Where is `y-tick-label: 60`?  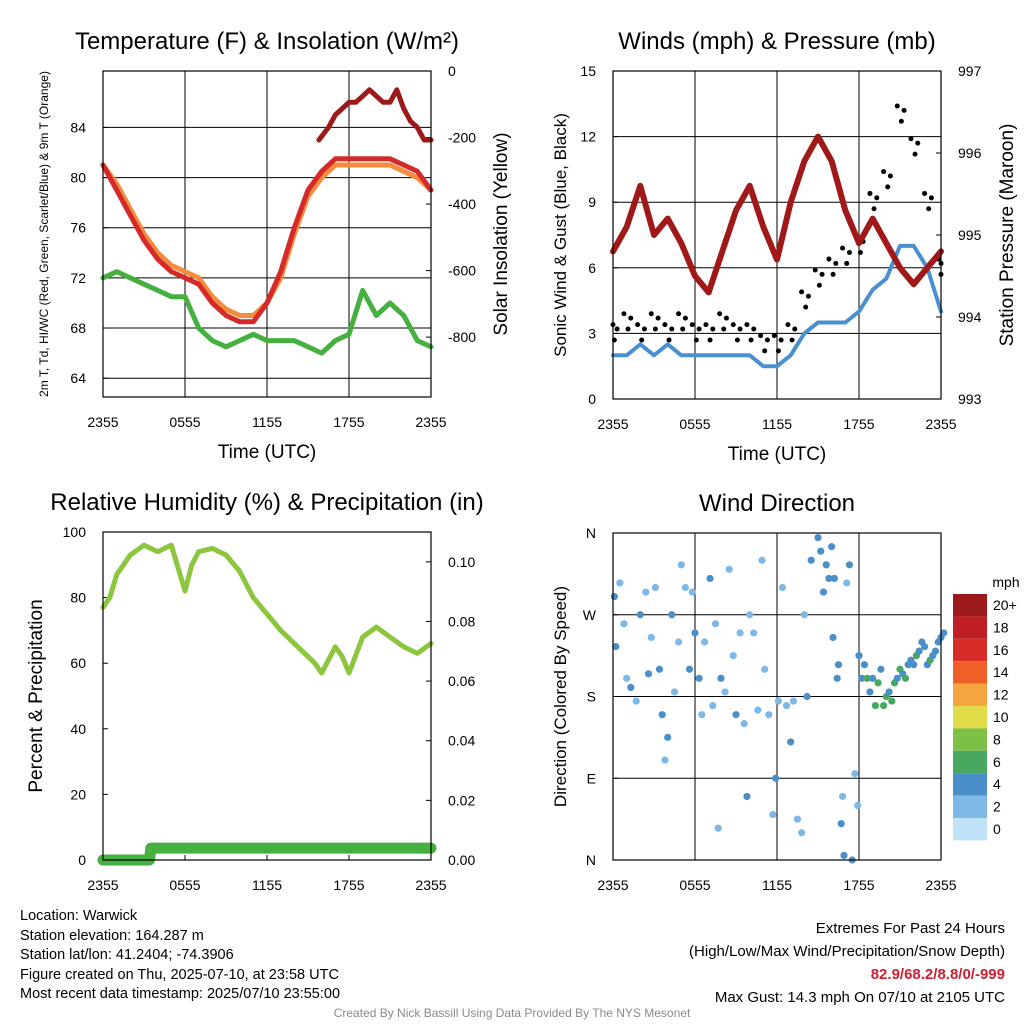 y-tick-label: 60 is located at coordinates (78, 663).